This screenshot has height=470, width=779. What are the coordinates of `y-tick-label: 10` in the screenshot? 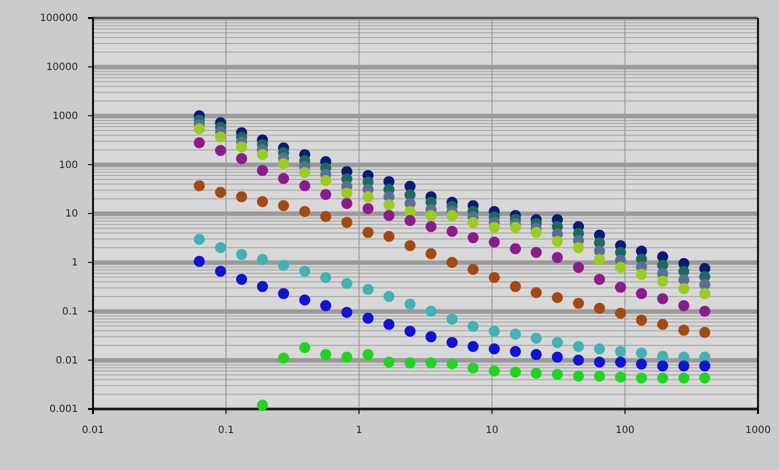 It's located at (71, 214).